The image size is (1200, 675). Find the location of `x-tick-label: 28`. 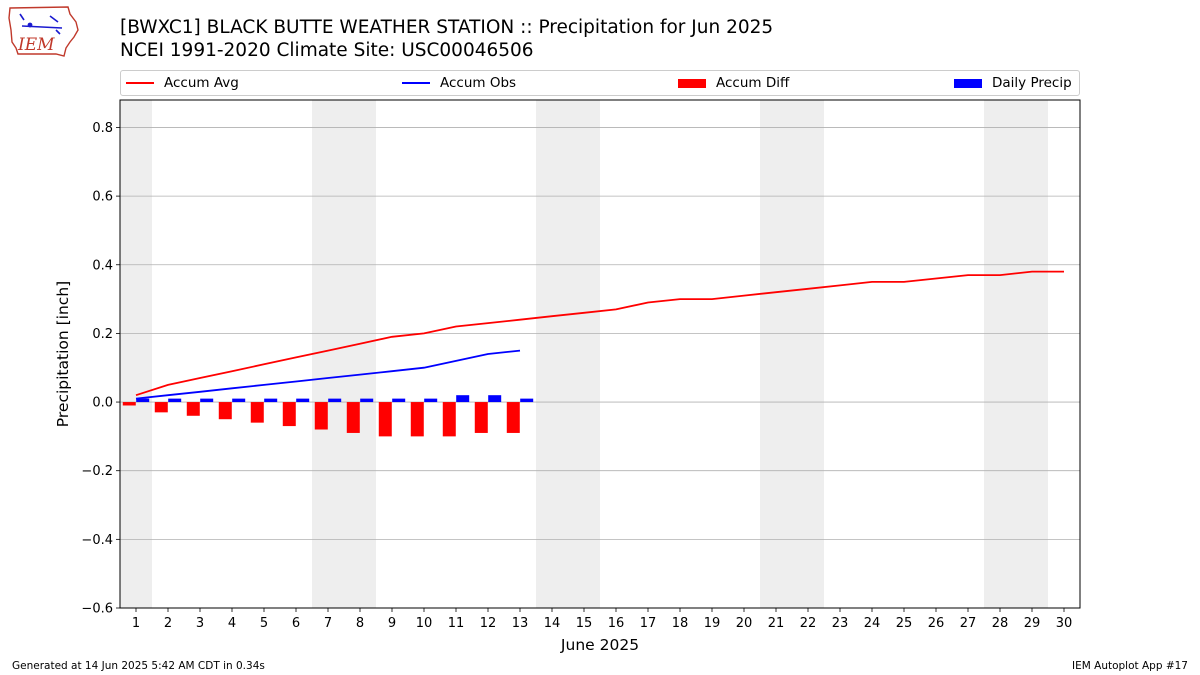

x-tick-label: 28 is located at coordinates (1000, 623).